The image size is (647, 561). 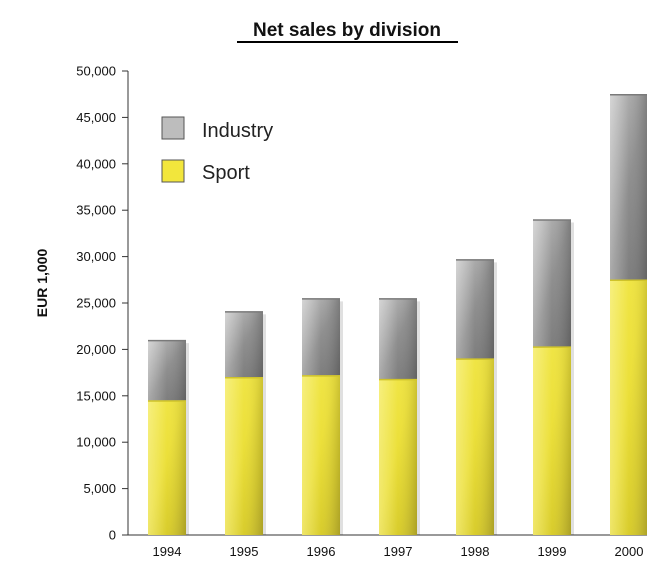 What do you see at coordinates (347, 30) in the screenshot?
I see `chart-title: Net sales by division` at bounding box center [347, 30].